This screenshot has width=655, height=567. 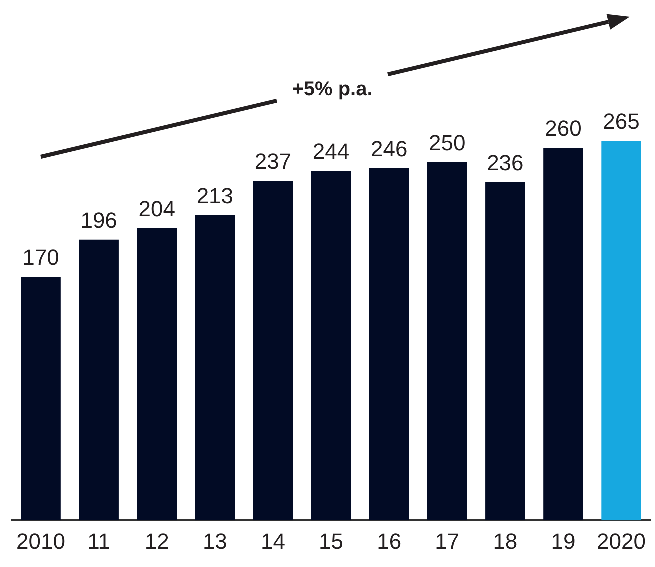 What do you see at coordinates (157, 209) in the screenshot?
I see `data-label: 204` at bounding box center [157, 209].